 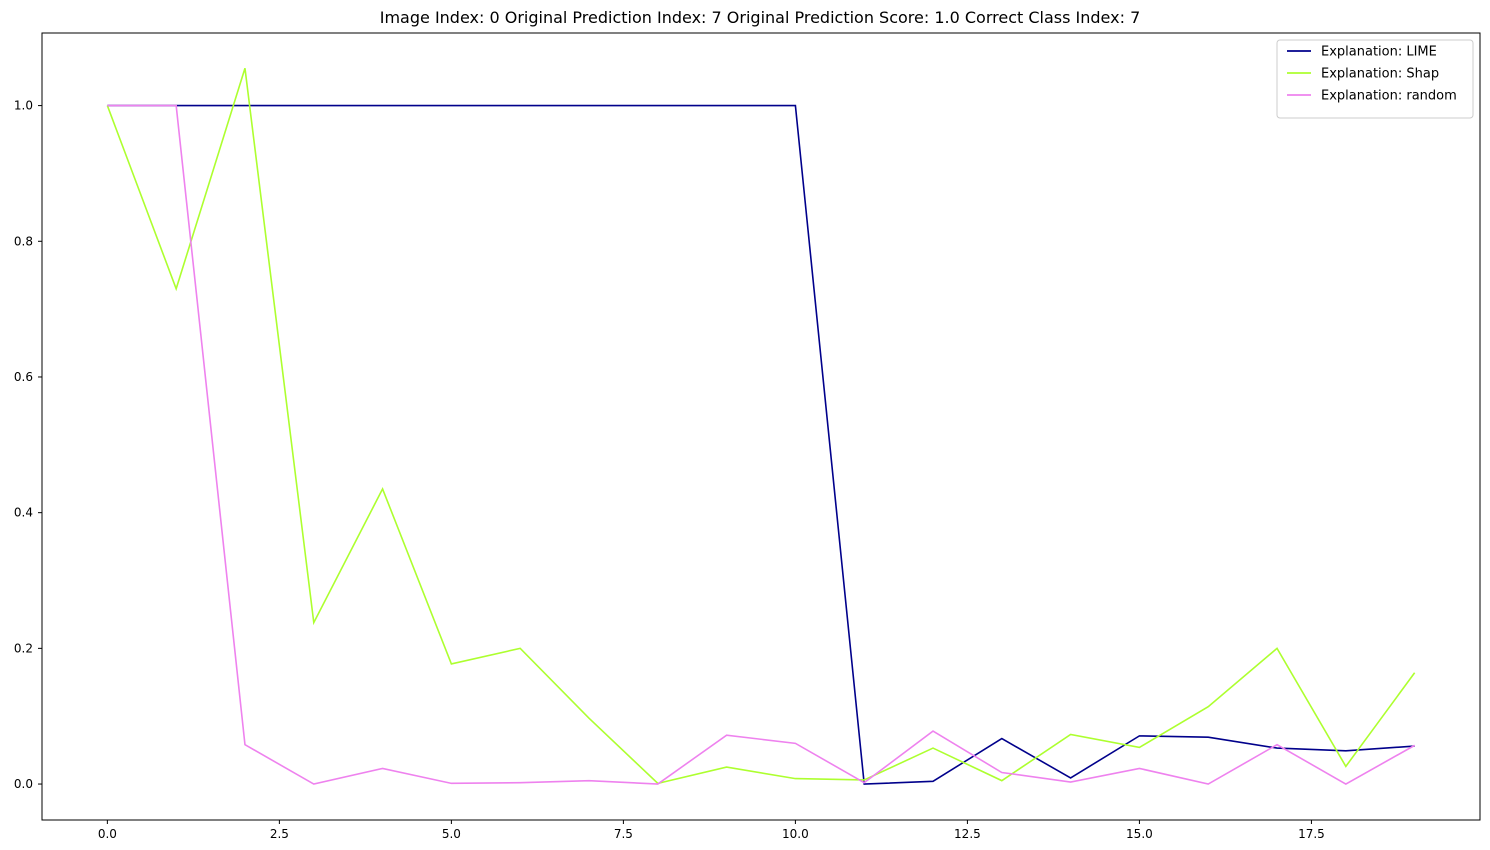 What do you see at coordinates (1139, 834) in the screenshot?
I see `x-tick-label: 15.0` at bounding box center [1139, 834].